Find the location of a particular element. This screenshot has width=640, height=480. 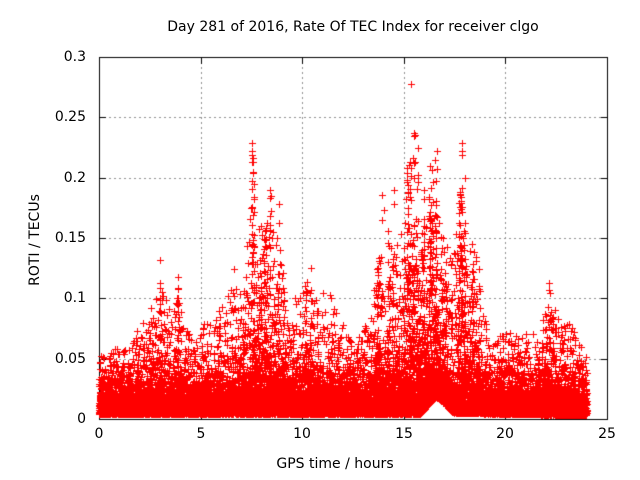

x-tick-label: 20 is located at coordinates (505, 434).